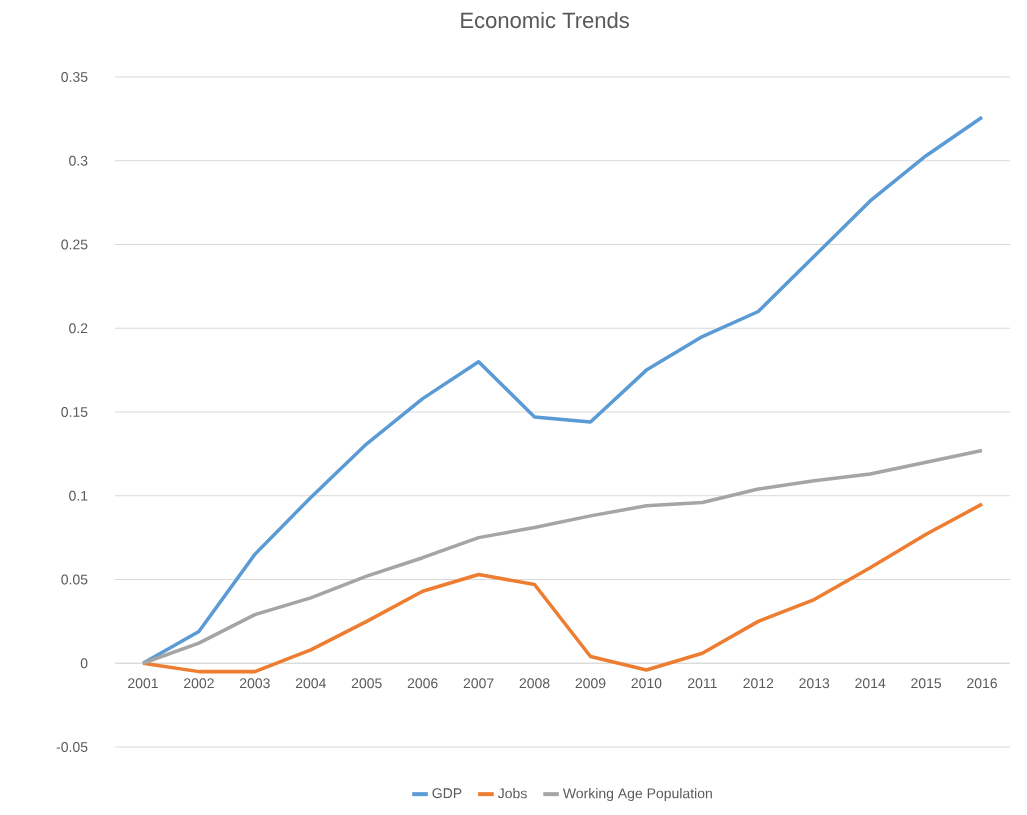  What do you see at coordinates (84, 663) in the screenshot?
I see `y-tick-label: 0` at bounding box center [84, 663].